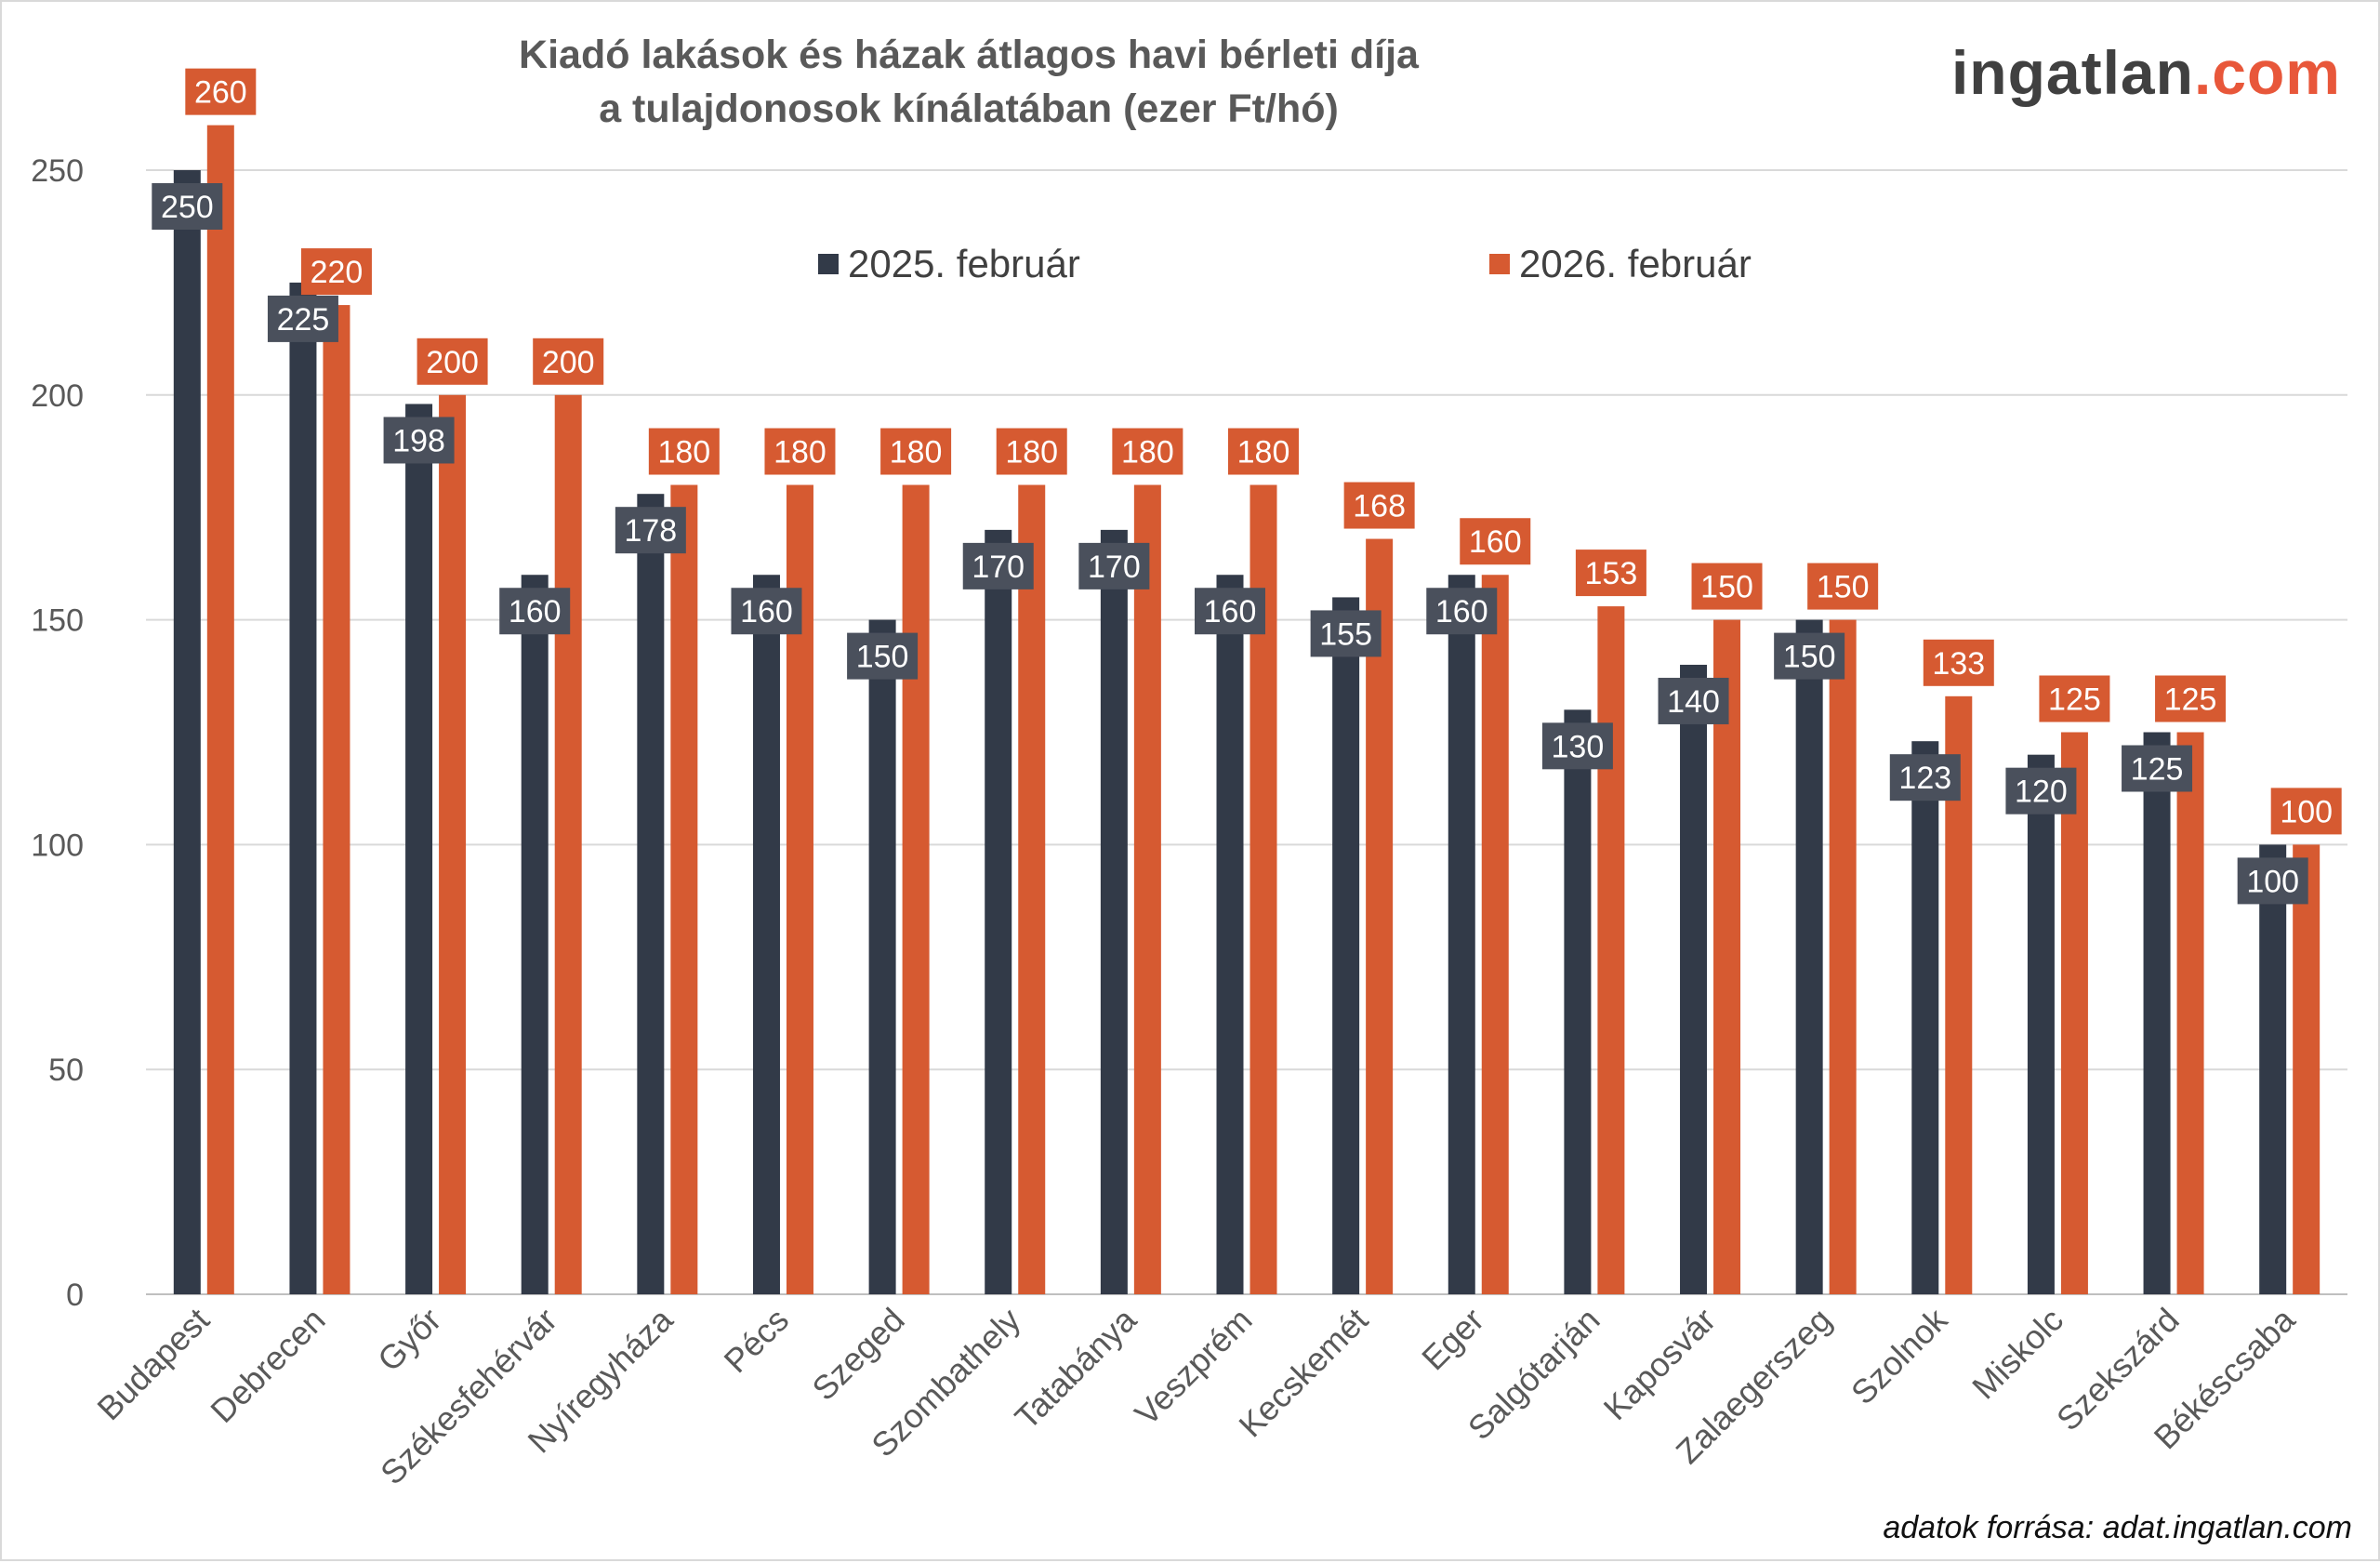 The image size is (2380, 1563). I want to click on x-tick-label: Győr, so click(409, 1340).